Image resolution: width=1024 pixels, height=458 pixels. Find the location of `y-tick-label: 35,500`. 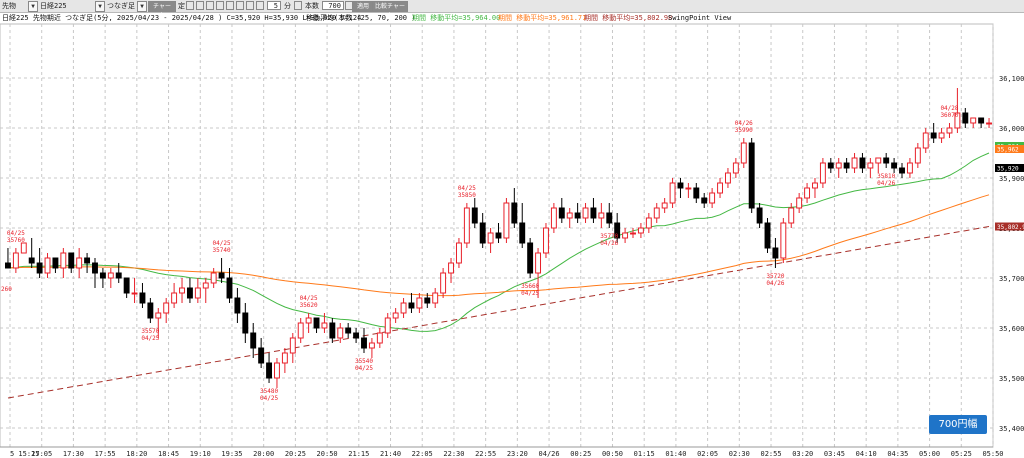

y-tick-label: 35,500 is located at coordinates (1011, 379).